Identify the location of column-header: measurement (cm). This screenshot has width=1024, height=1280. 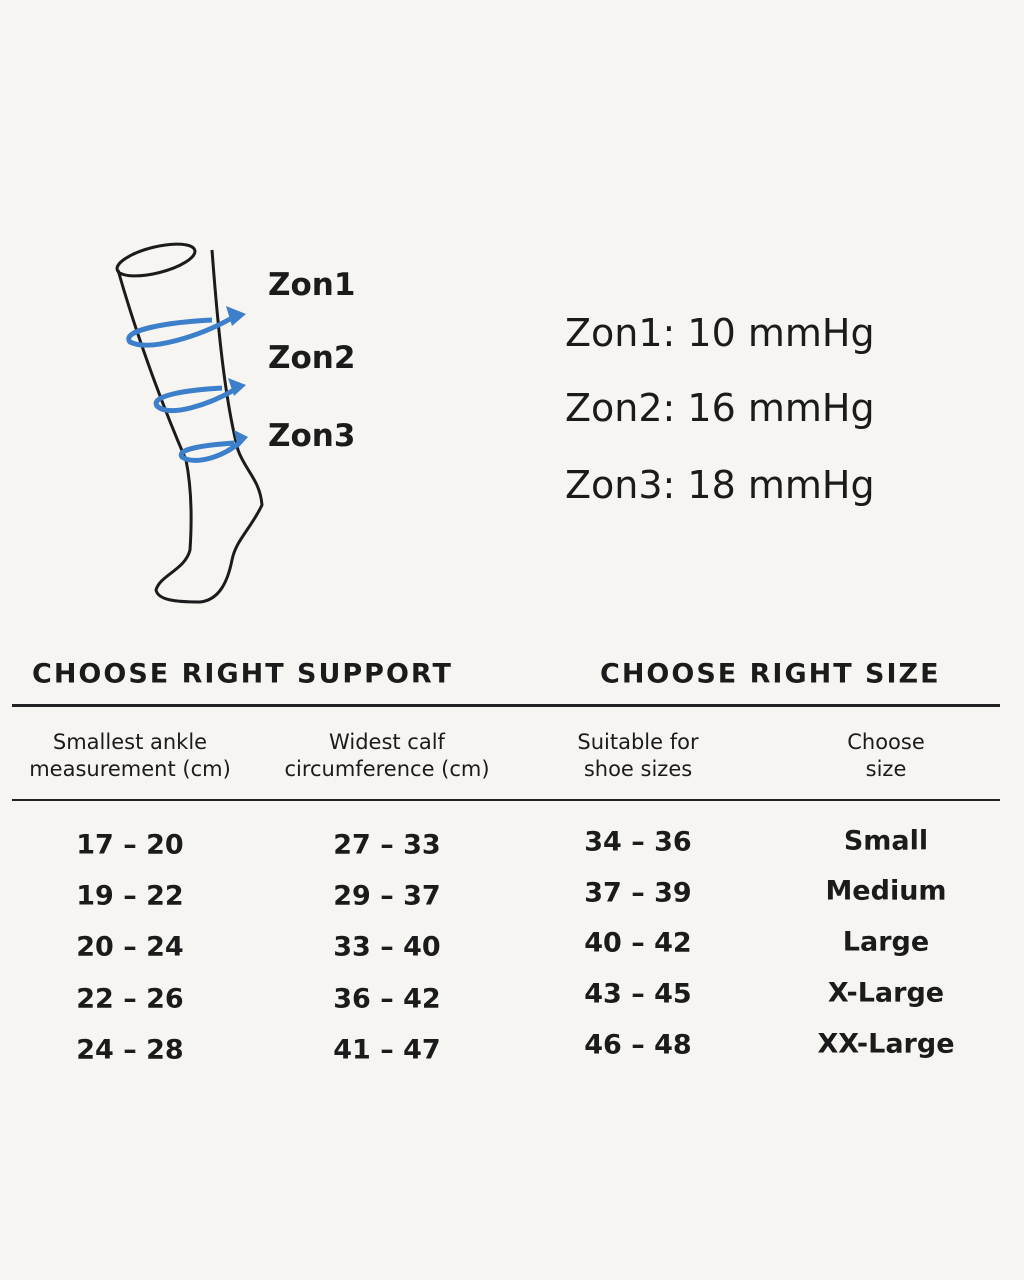
(130, 769).